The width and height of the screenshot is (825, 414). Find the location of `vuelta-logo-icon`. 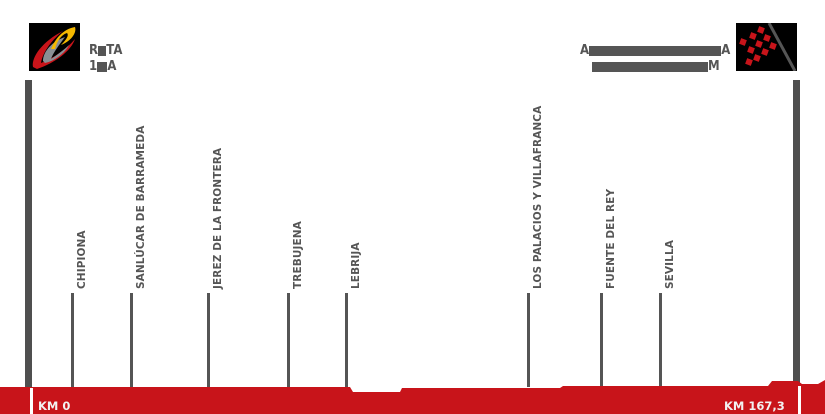

vuelta-logo-icon is located at coordinates (54, 47).